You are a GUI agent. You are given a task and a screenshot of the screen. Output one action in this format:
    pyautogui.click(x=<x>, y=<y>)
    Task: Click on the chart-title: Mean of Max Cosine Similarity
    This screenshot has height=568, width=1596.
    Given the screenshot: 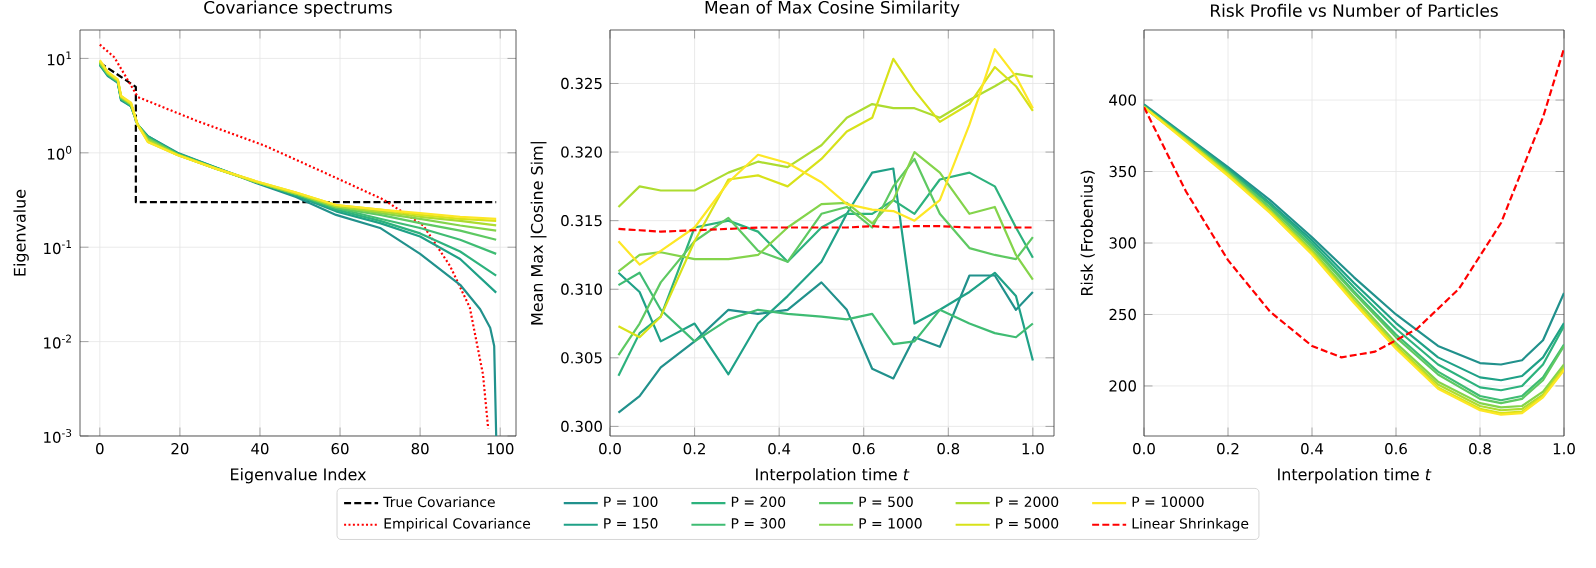 What is the action you would take?
    pyautogui.click(x=832, y=8)
    